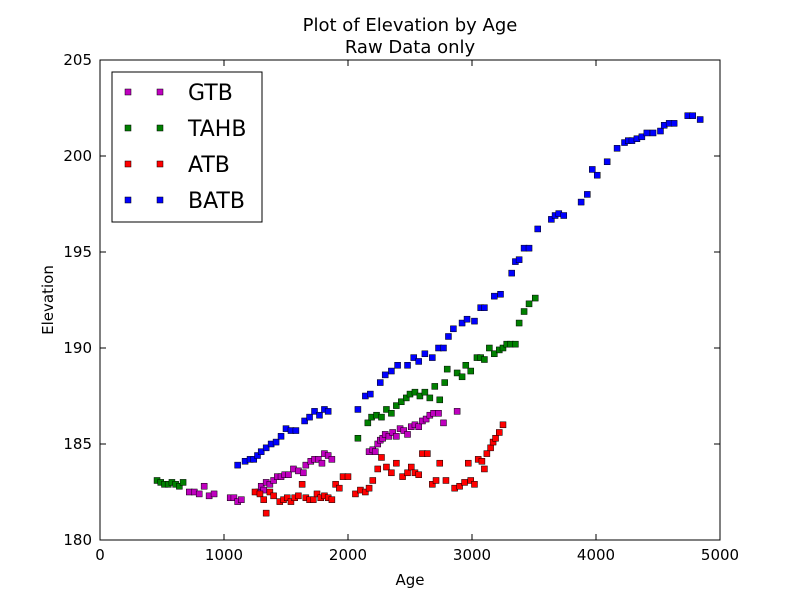 This screenshot has height=604, width=800. I want to click on y-axis-label: Elevation, so click(48, 300).